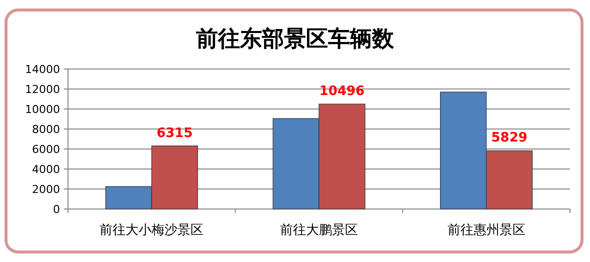 This screenshot has width=590, height=262. What do you see at coordinates (295, 39) in the screenshot?
I see `chart-title: 前往东部景区车辆数` at bounding box center [295, 39].